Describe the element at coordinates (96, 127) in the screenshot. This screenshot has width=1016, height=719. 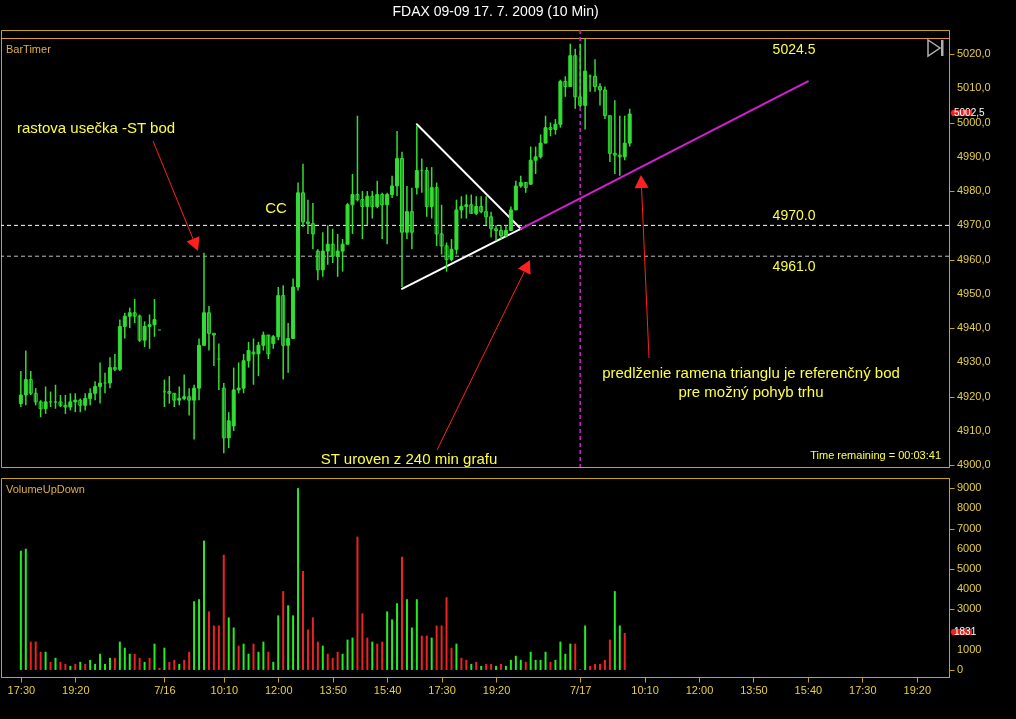
I see `annotation: rastova usečka -ST bod` at that location.